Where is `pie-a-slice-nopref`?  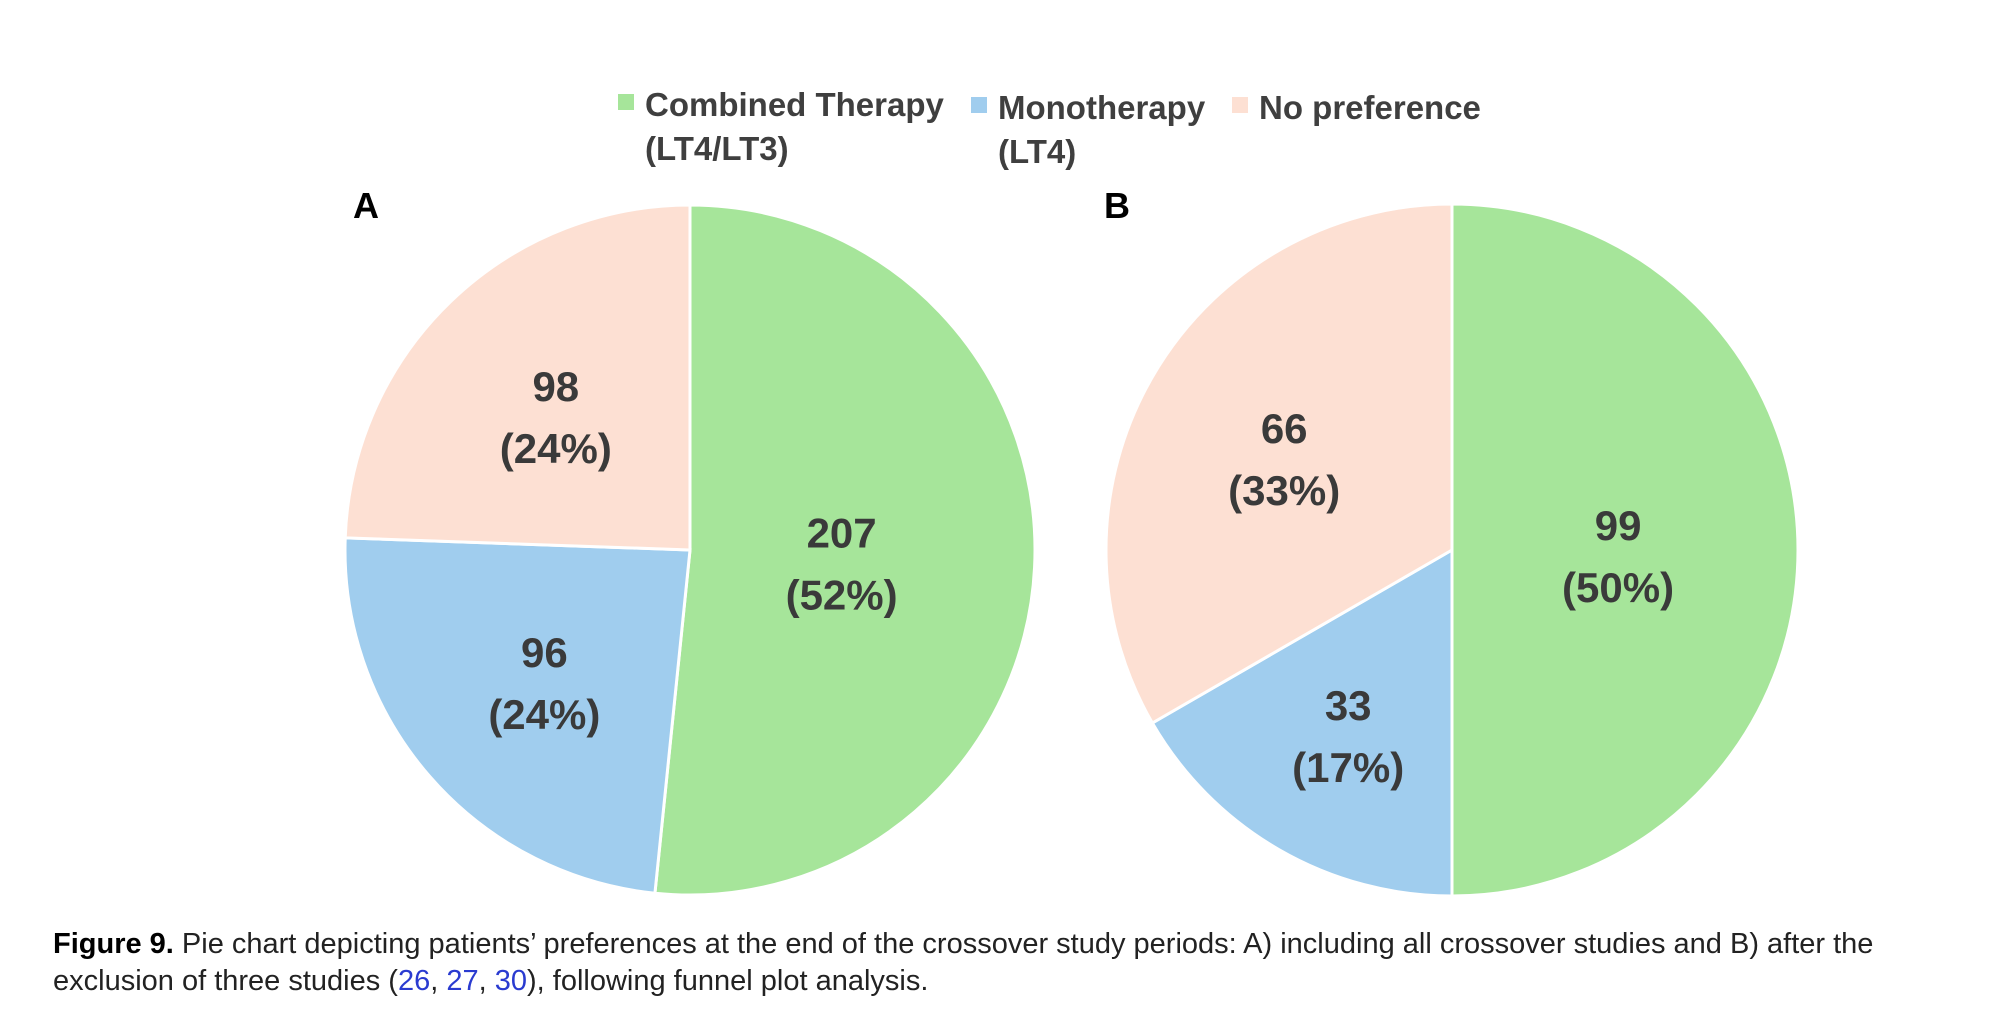 pie-a-slice-nopref is located at coordinates (517, 377).